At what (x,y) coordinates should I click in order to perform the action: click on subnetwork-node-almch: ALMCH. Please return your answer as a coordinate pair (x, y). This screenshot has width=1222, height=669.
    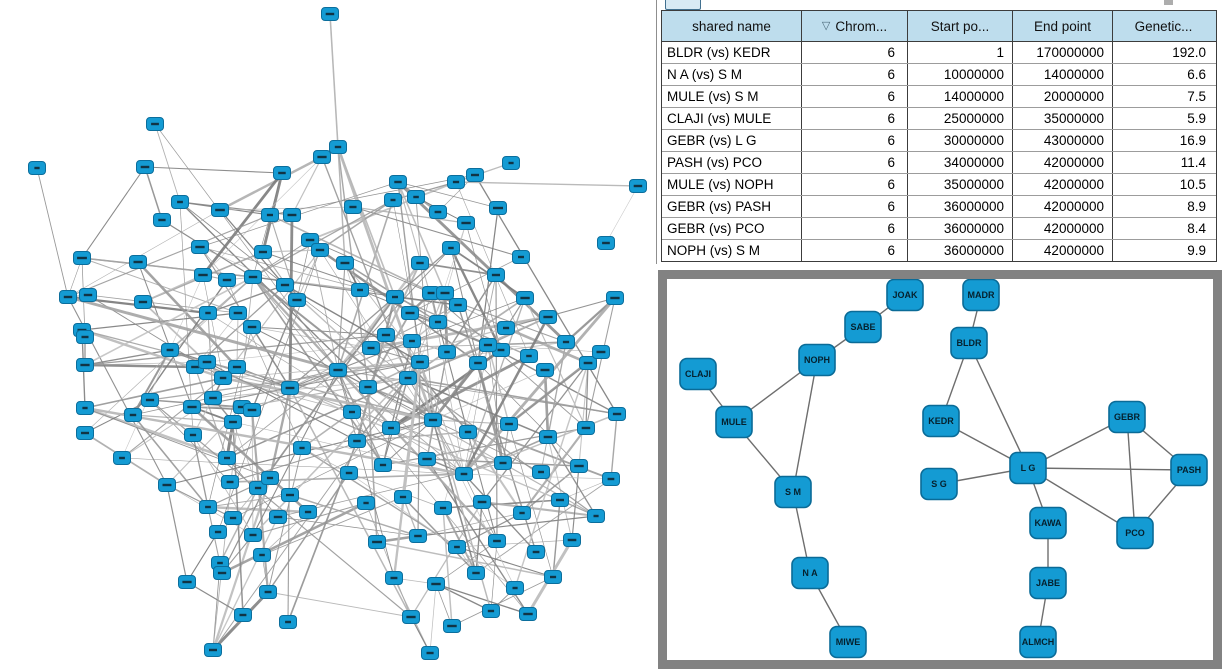
    Looking at the image, I should click on (1038, 642).